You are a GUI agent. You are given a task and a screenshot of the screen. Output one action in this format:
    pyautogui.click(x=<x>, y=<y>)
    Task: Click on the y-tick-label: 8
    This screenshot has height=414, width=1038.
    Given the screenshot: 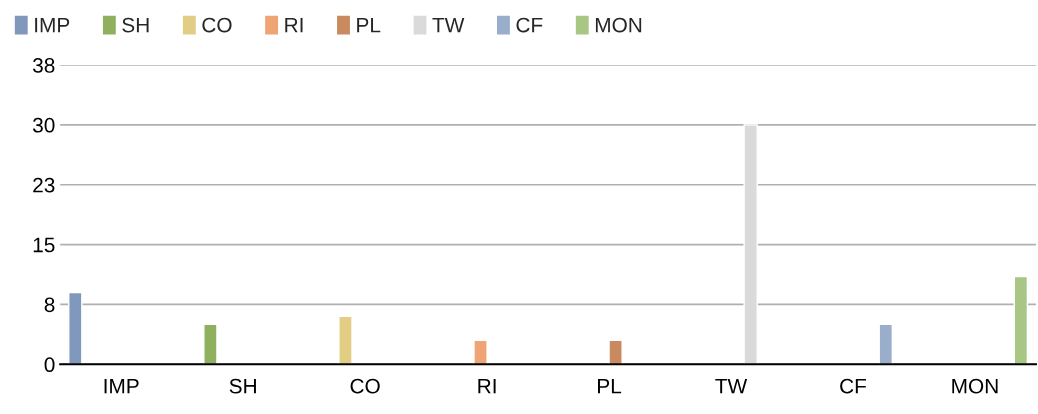 What is the action you would take?
    pyautogui.click(x=49, y=305)
    